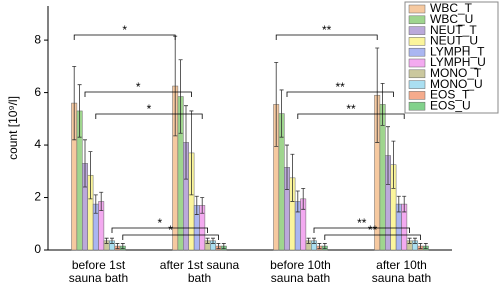 This screenshot has width=500, height=283. What do you see at coordinates (450, 95) in the screenshot?
I see `legend-label: EOS_T` at bounding box center [450, 95].